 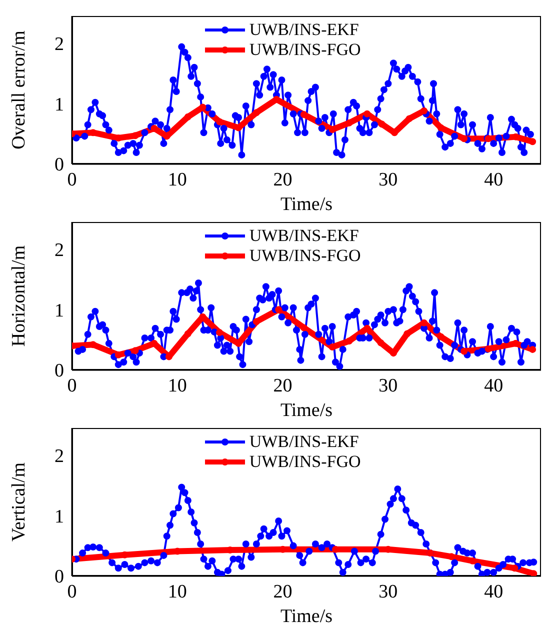 What do you see at coordinates (19, 296) in the screenshot?
I see `y-axis-title: Horizontal/m` at bounding box center [19, 296].